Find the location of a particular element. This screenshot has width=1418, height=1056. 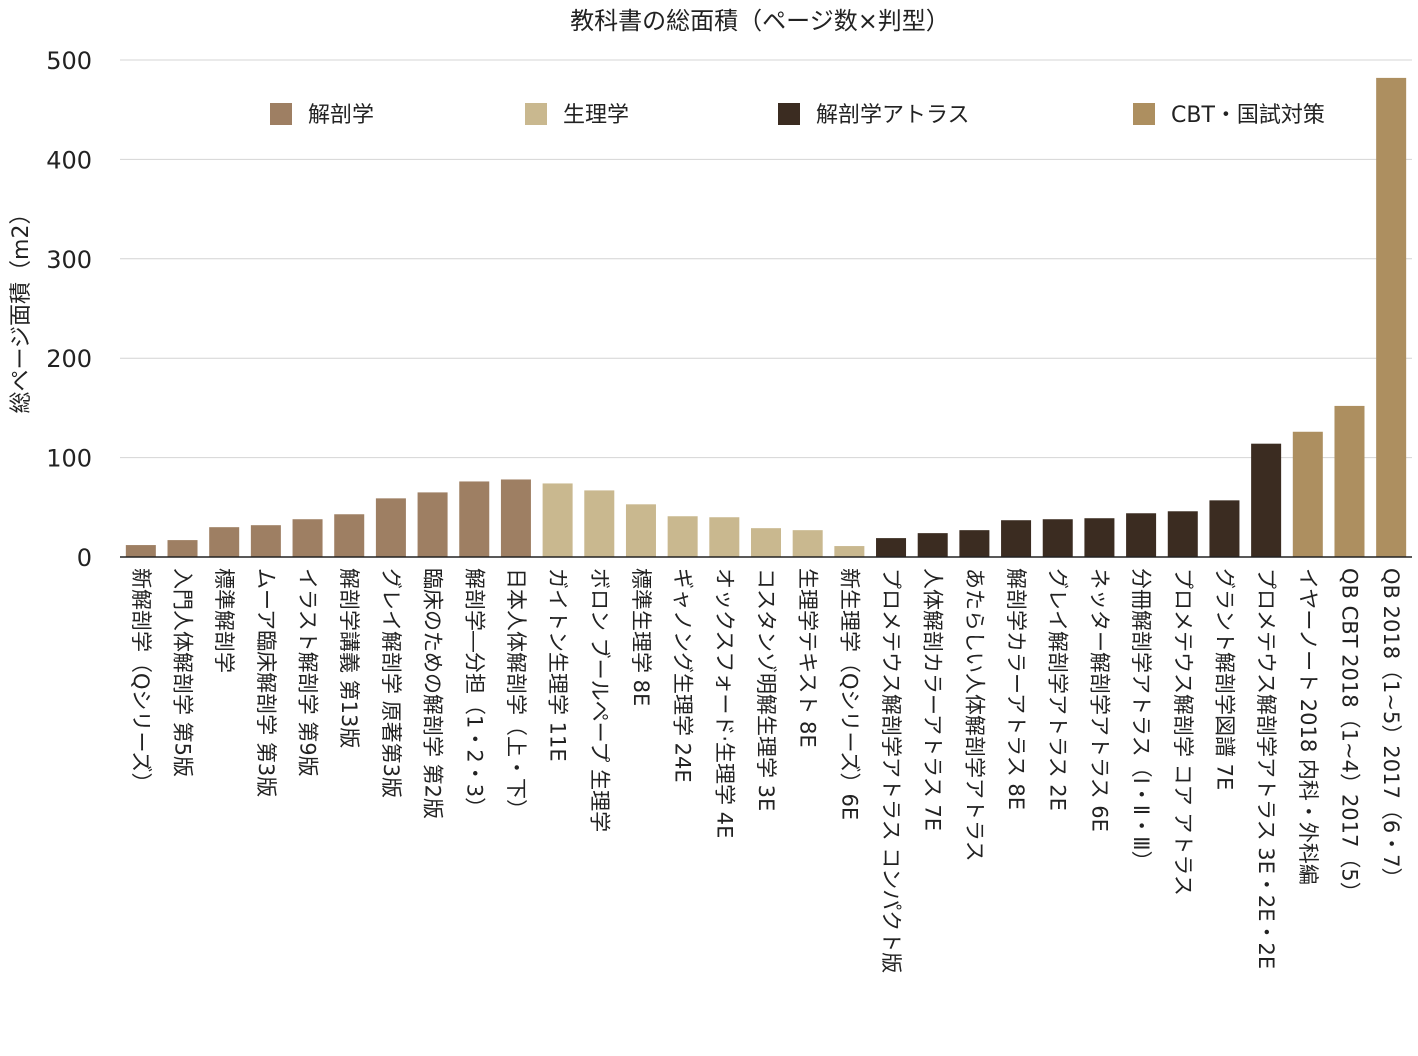

y-axis-label: 総ページ面積（m2） is located at coordinates (21, 308).